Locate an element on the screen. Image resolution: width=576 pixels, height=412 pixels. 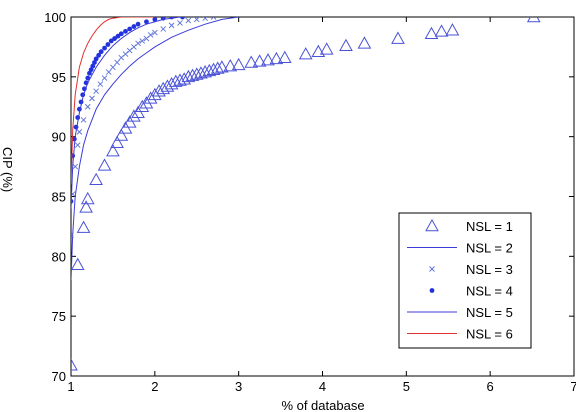
y-tick-label: 85 is located at coordinates (59, 197).